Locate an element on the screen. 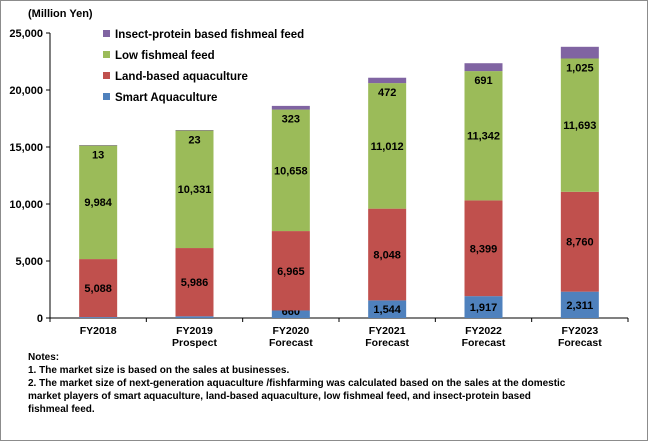 The image size is (648, 441). y-tick-label: 0 is located at coordinates (40, 319).